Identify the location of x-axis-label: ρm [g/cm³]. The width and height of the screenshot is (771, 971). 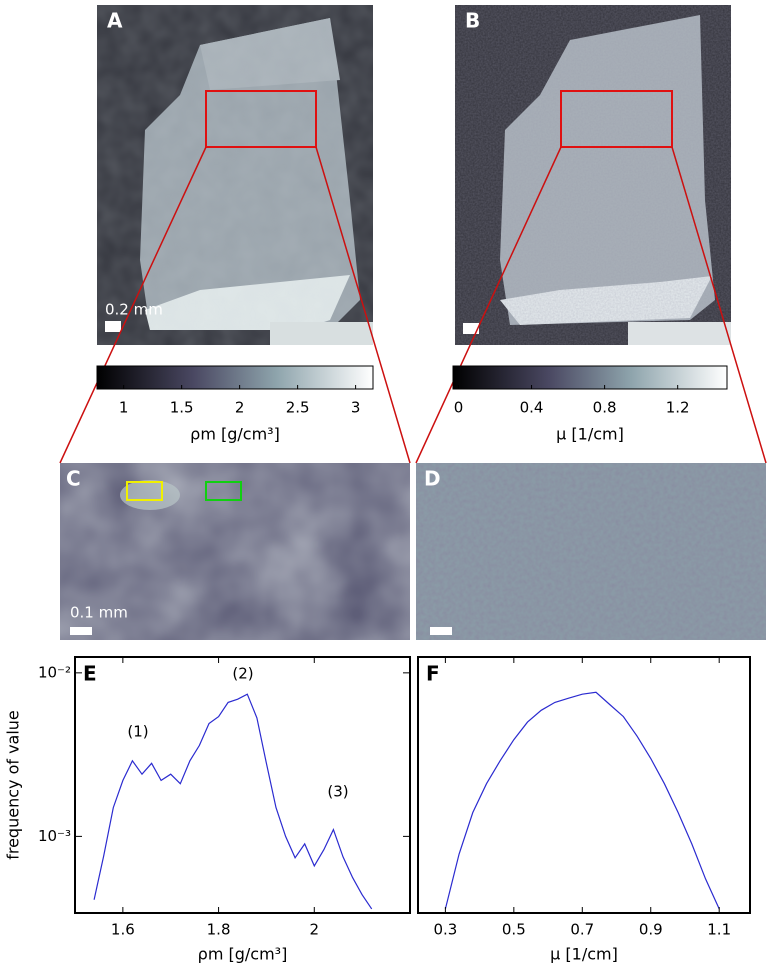
(243, 954).